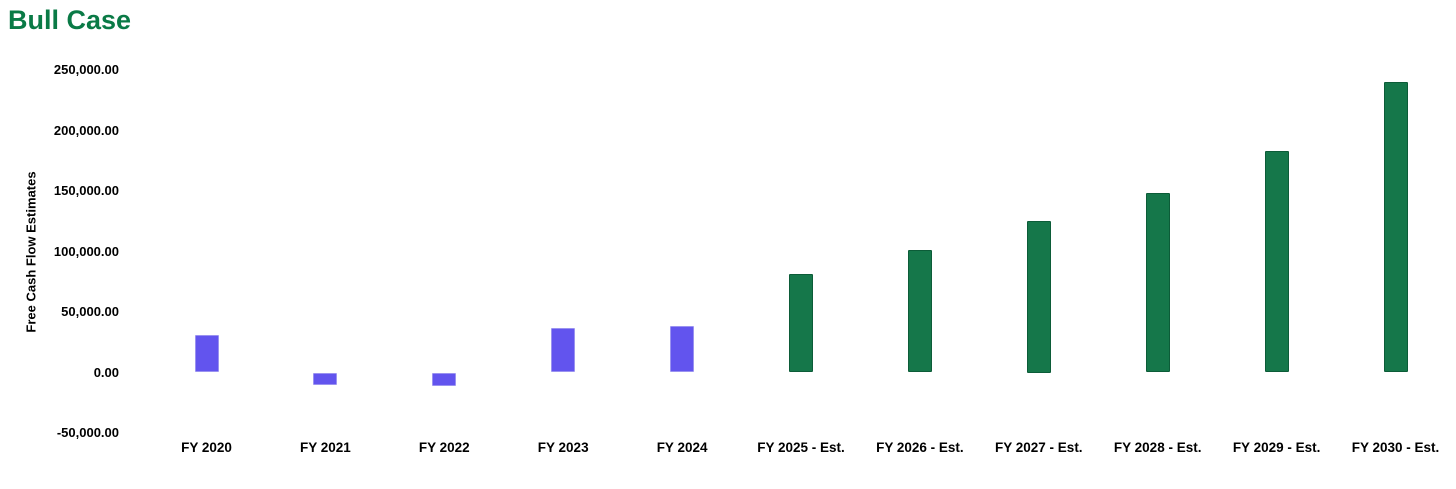  I want to click on bar-fy-2029-est, so click(1276, 262).